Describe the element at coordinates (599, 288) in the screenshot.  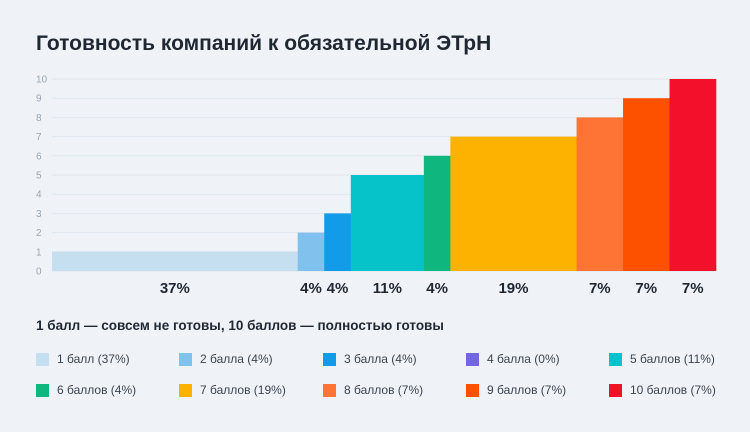
I see `share-label-score-8: 7%` at that location.